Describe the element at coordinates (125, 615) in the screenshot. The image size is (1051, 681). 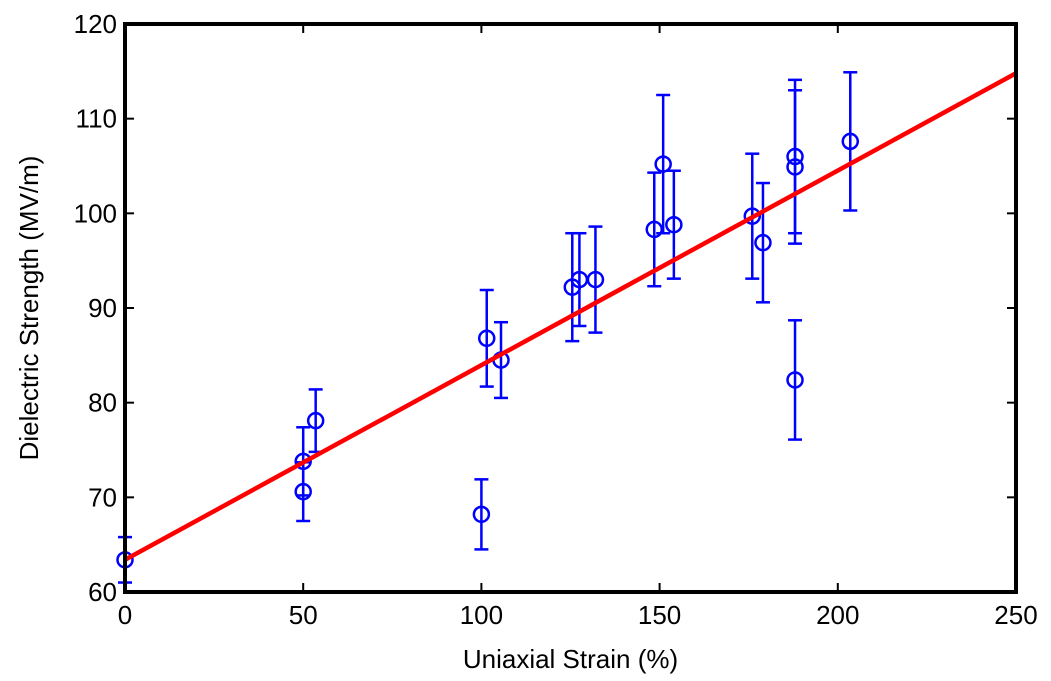
I see `x-tick-label: 0` at that location.